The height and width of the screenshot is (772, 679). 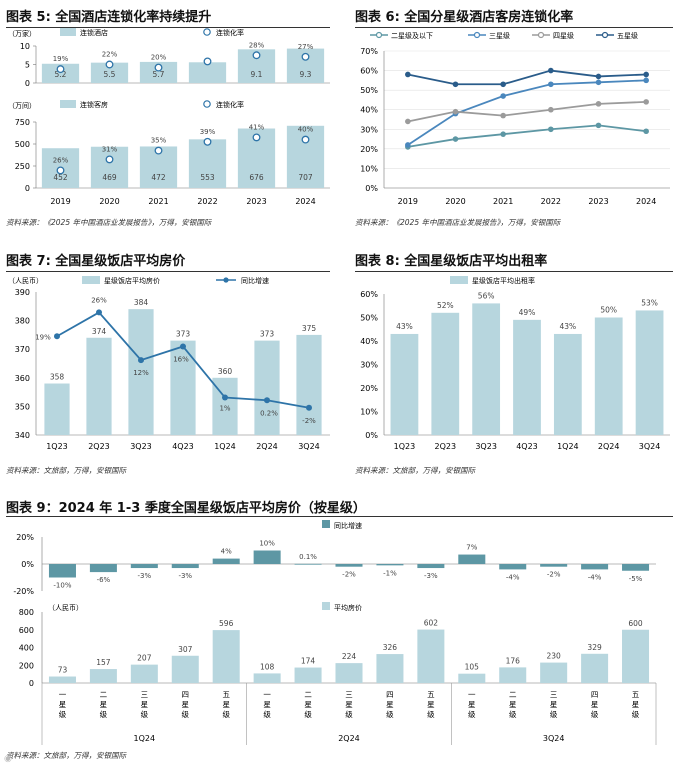 I want to click on top-legend-dot-marker, so click(x=207, y=32).